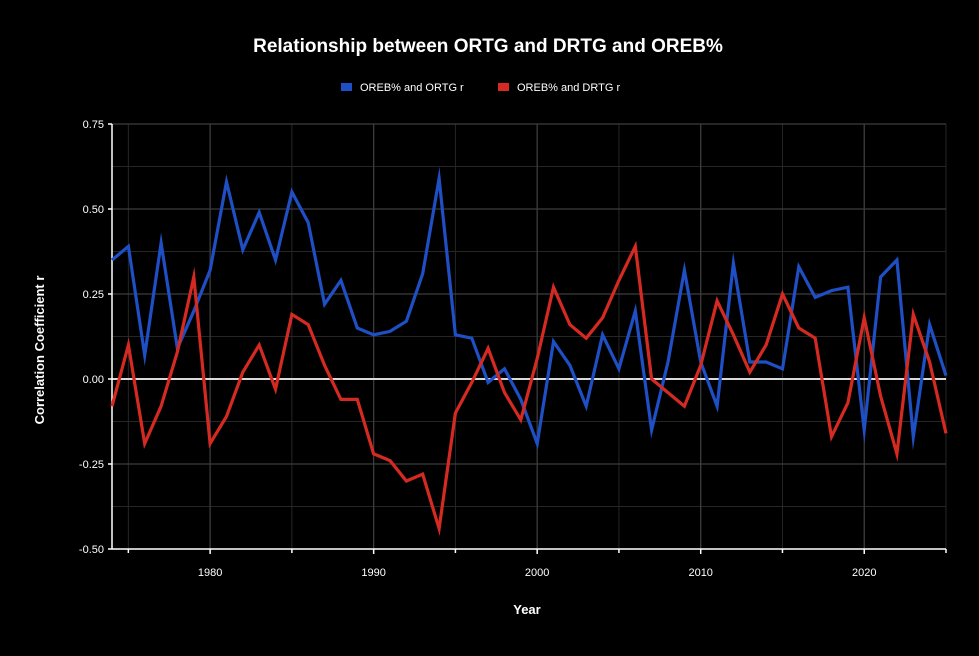 The height and width of the screenshot is (656, 979). What do you see at coordinates (412, 88) in the screenshot?
I see `legend-label-ortg: OREB% and ORTG r` at bounding box center [412, 88].